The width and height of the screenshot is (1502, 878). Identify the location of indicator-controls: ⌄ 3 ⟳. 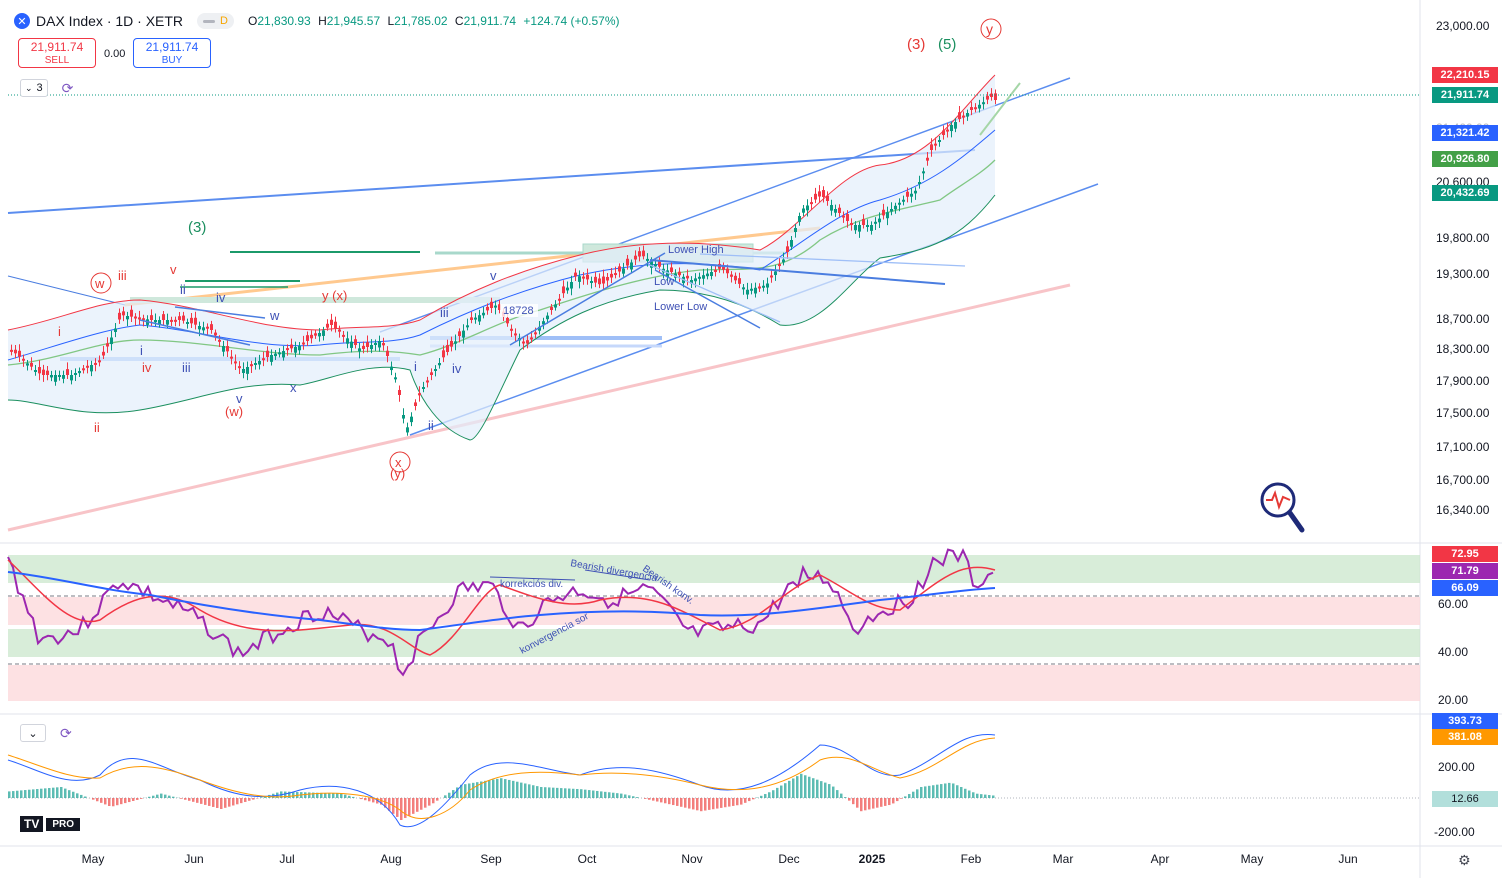
(46, 88).